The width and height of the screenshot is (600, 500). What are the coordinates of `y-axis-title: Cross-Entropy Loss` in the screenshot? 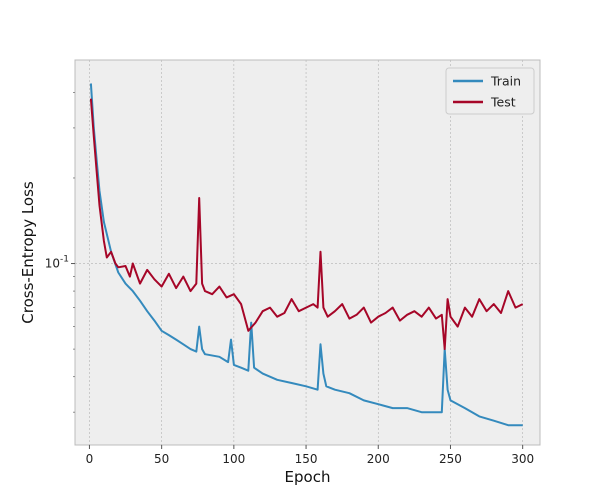 It's located at (28, 252).